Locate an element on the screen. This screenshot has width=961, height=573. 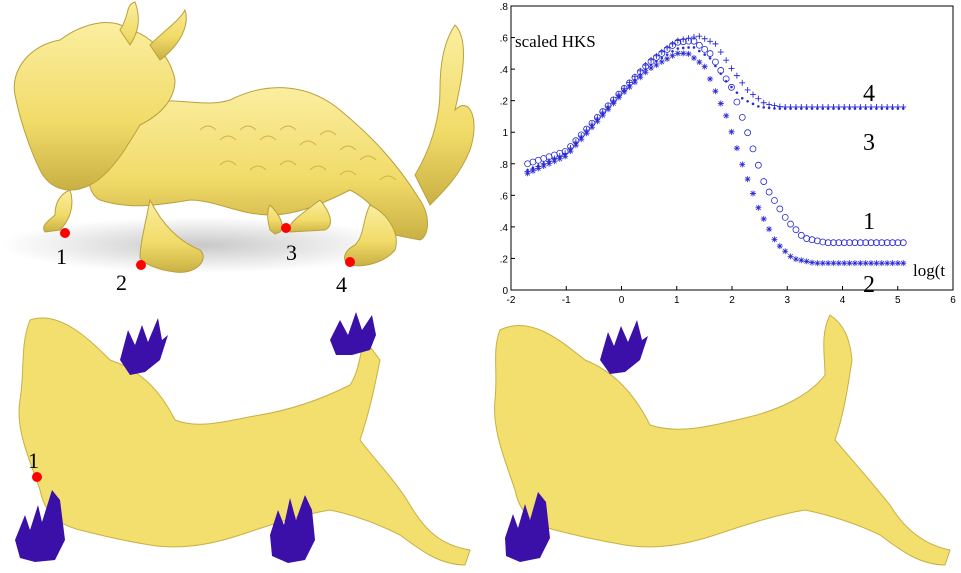
query-point-label: 1 is located at coordinates (33, 460).